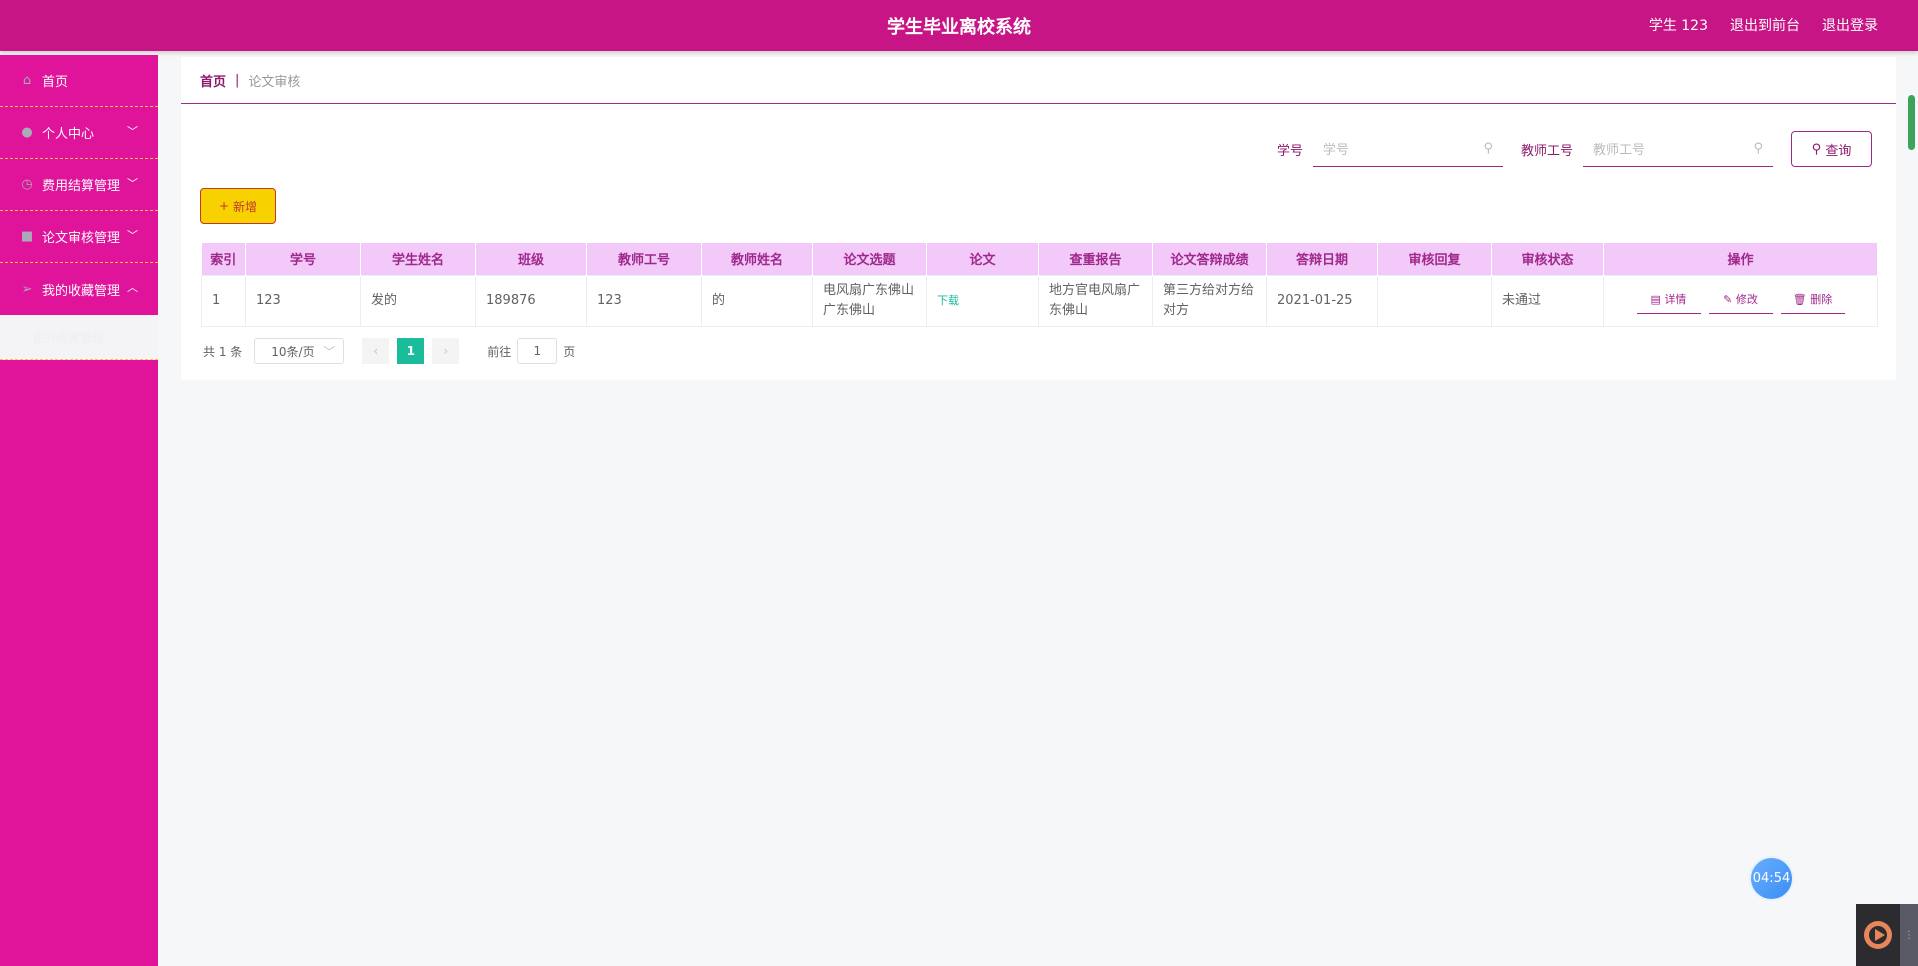 The width and height of the screenshot is (1918, 966). Describe the element at coordinates (1801, 299) in the screenshot. I see `delete-icon: 🗑` at that location.